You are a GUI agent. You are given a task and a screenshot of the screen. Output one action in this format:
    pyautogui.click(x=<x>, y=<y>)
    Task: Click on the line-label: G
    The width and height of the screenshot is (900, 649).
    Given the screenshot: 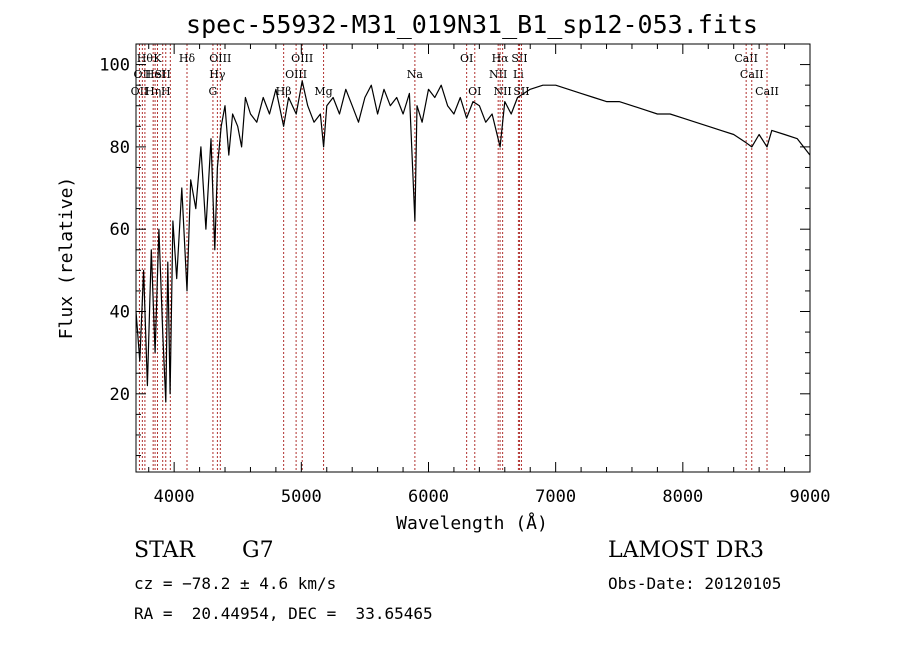 What is the action you would take?
    pyautogui.click(x=213, y=91)
    